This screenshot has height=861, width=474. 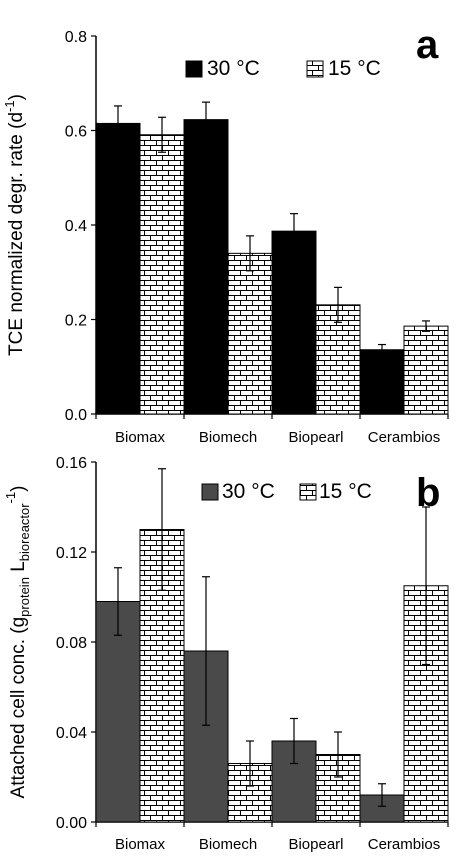 I want to click on y-tick-label: 0.04, so click(x=71, y=733).